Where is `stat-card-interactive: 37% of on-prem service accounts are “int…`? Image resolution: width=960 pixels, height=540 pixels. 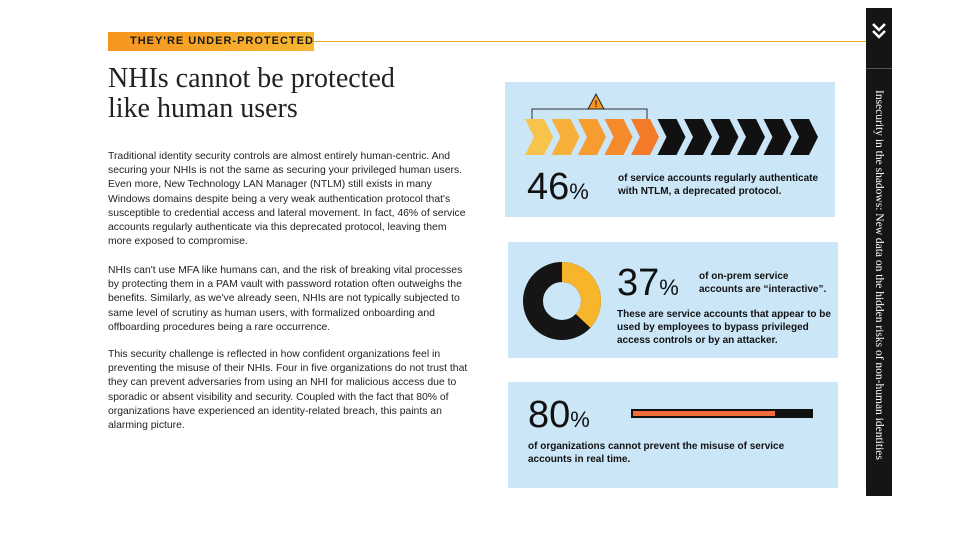 stat-card-interactive: 37% of on-prem service accounts are “int… is located at coordinates (673, 300).